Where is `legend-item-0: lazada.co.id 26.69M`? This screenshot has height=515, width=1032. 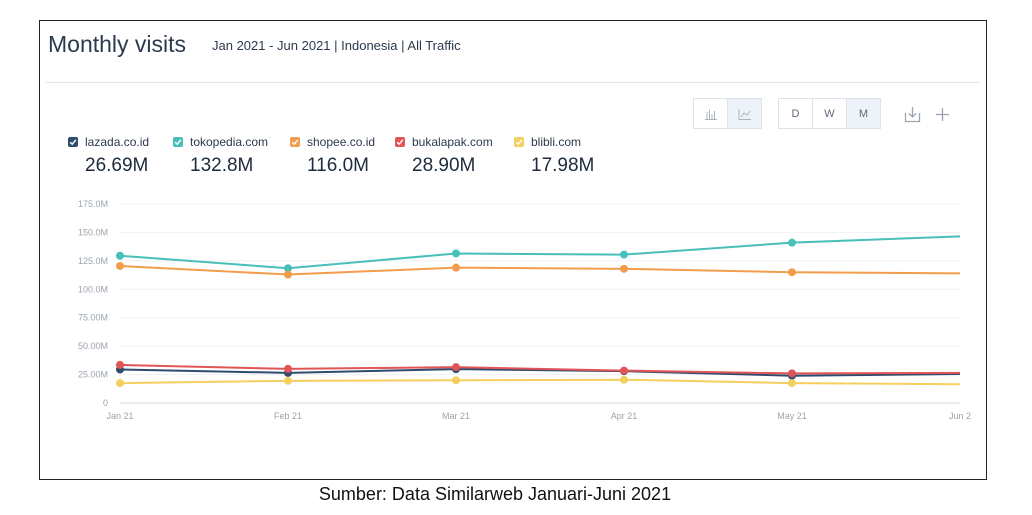 legend-item-0: lazada.co.id 26.69M is located at coordinates (120, 159).